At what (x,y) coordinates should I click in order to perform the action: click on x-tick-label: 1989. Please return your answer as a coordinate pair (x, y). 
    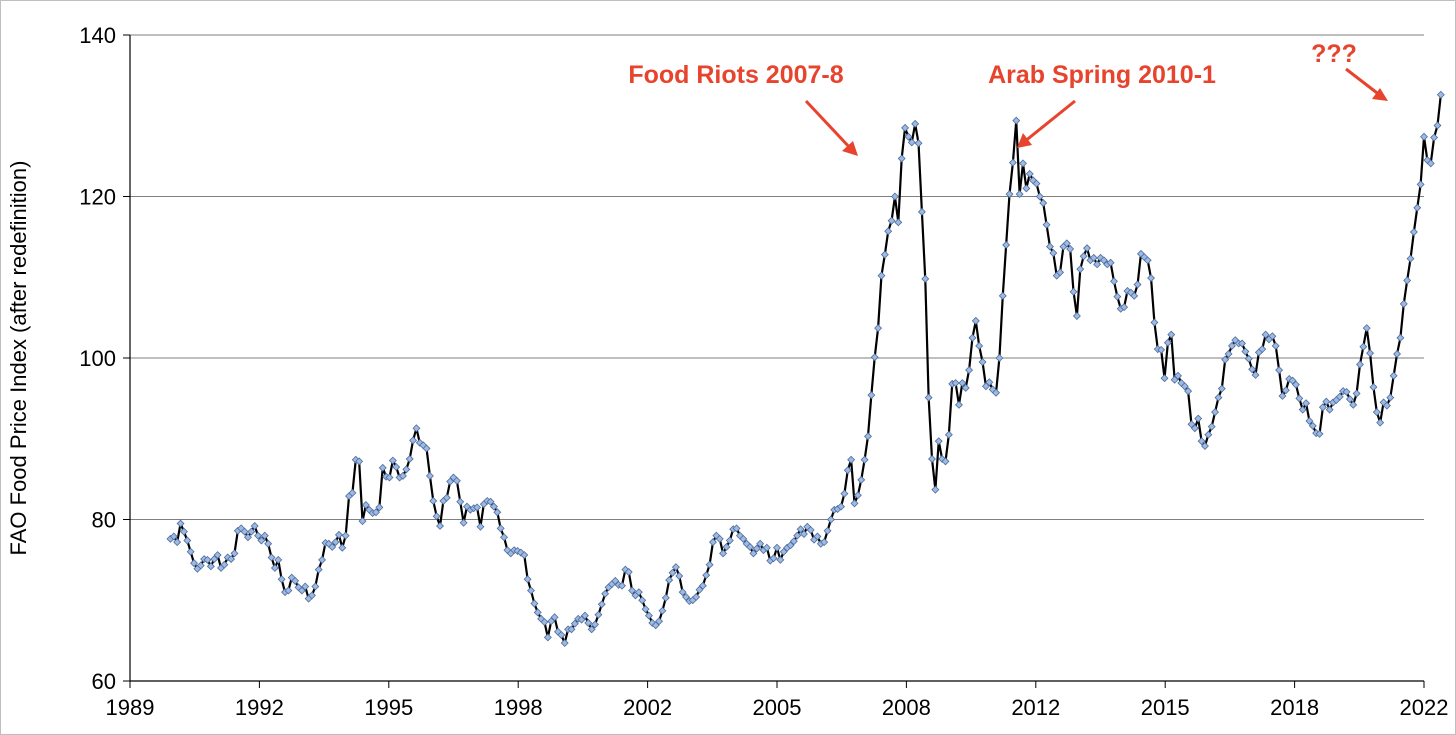
    Looking at the image, I should click on (130, 707).